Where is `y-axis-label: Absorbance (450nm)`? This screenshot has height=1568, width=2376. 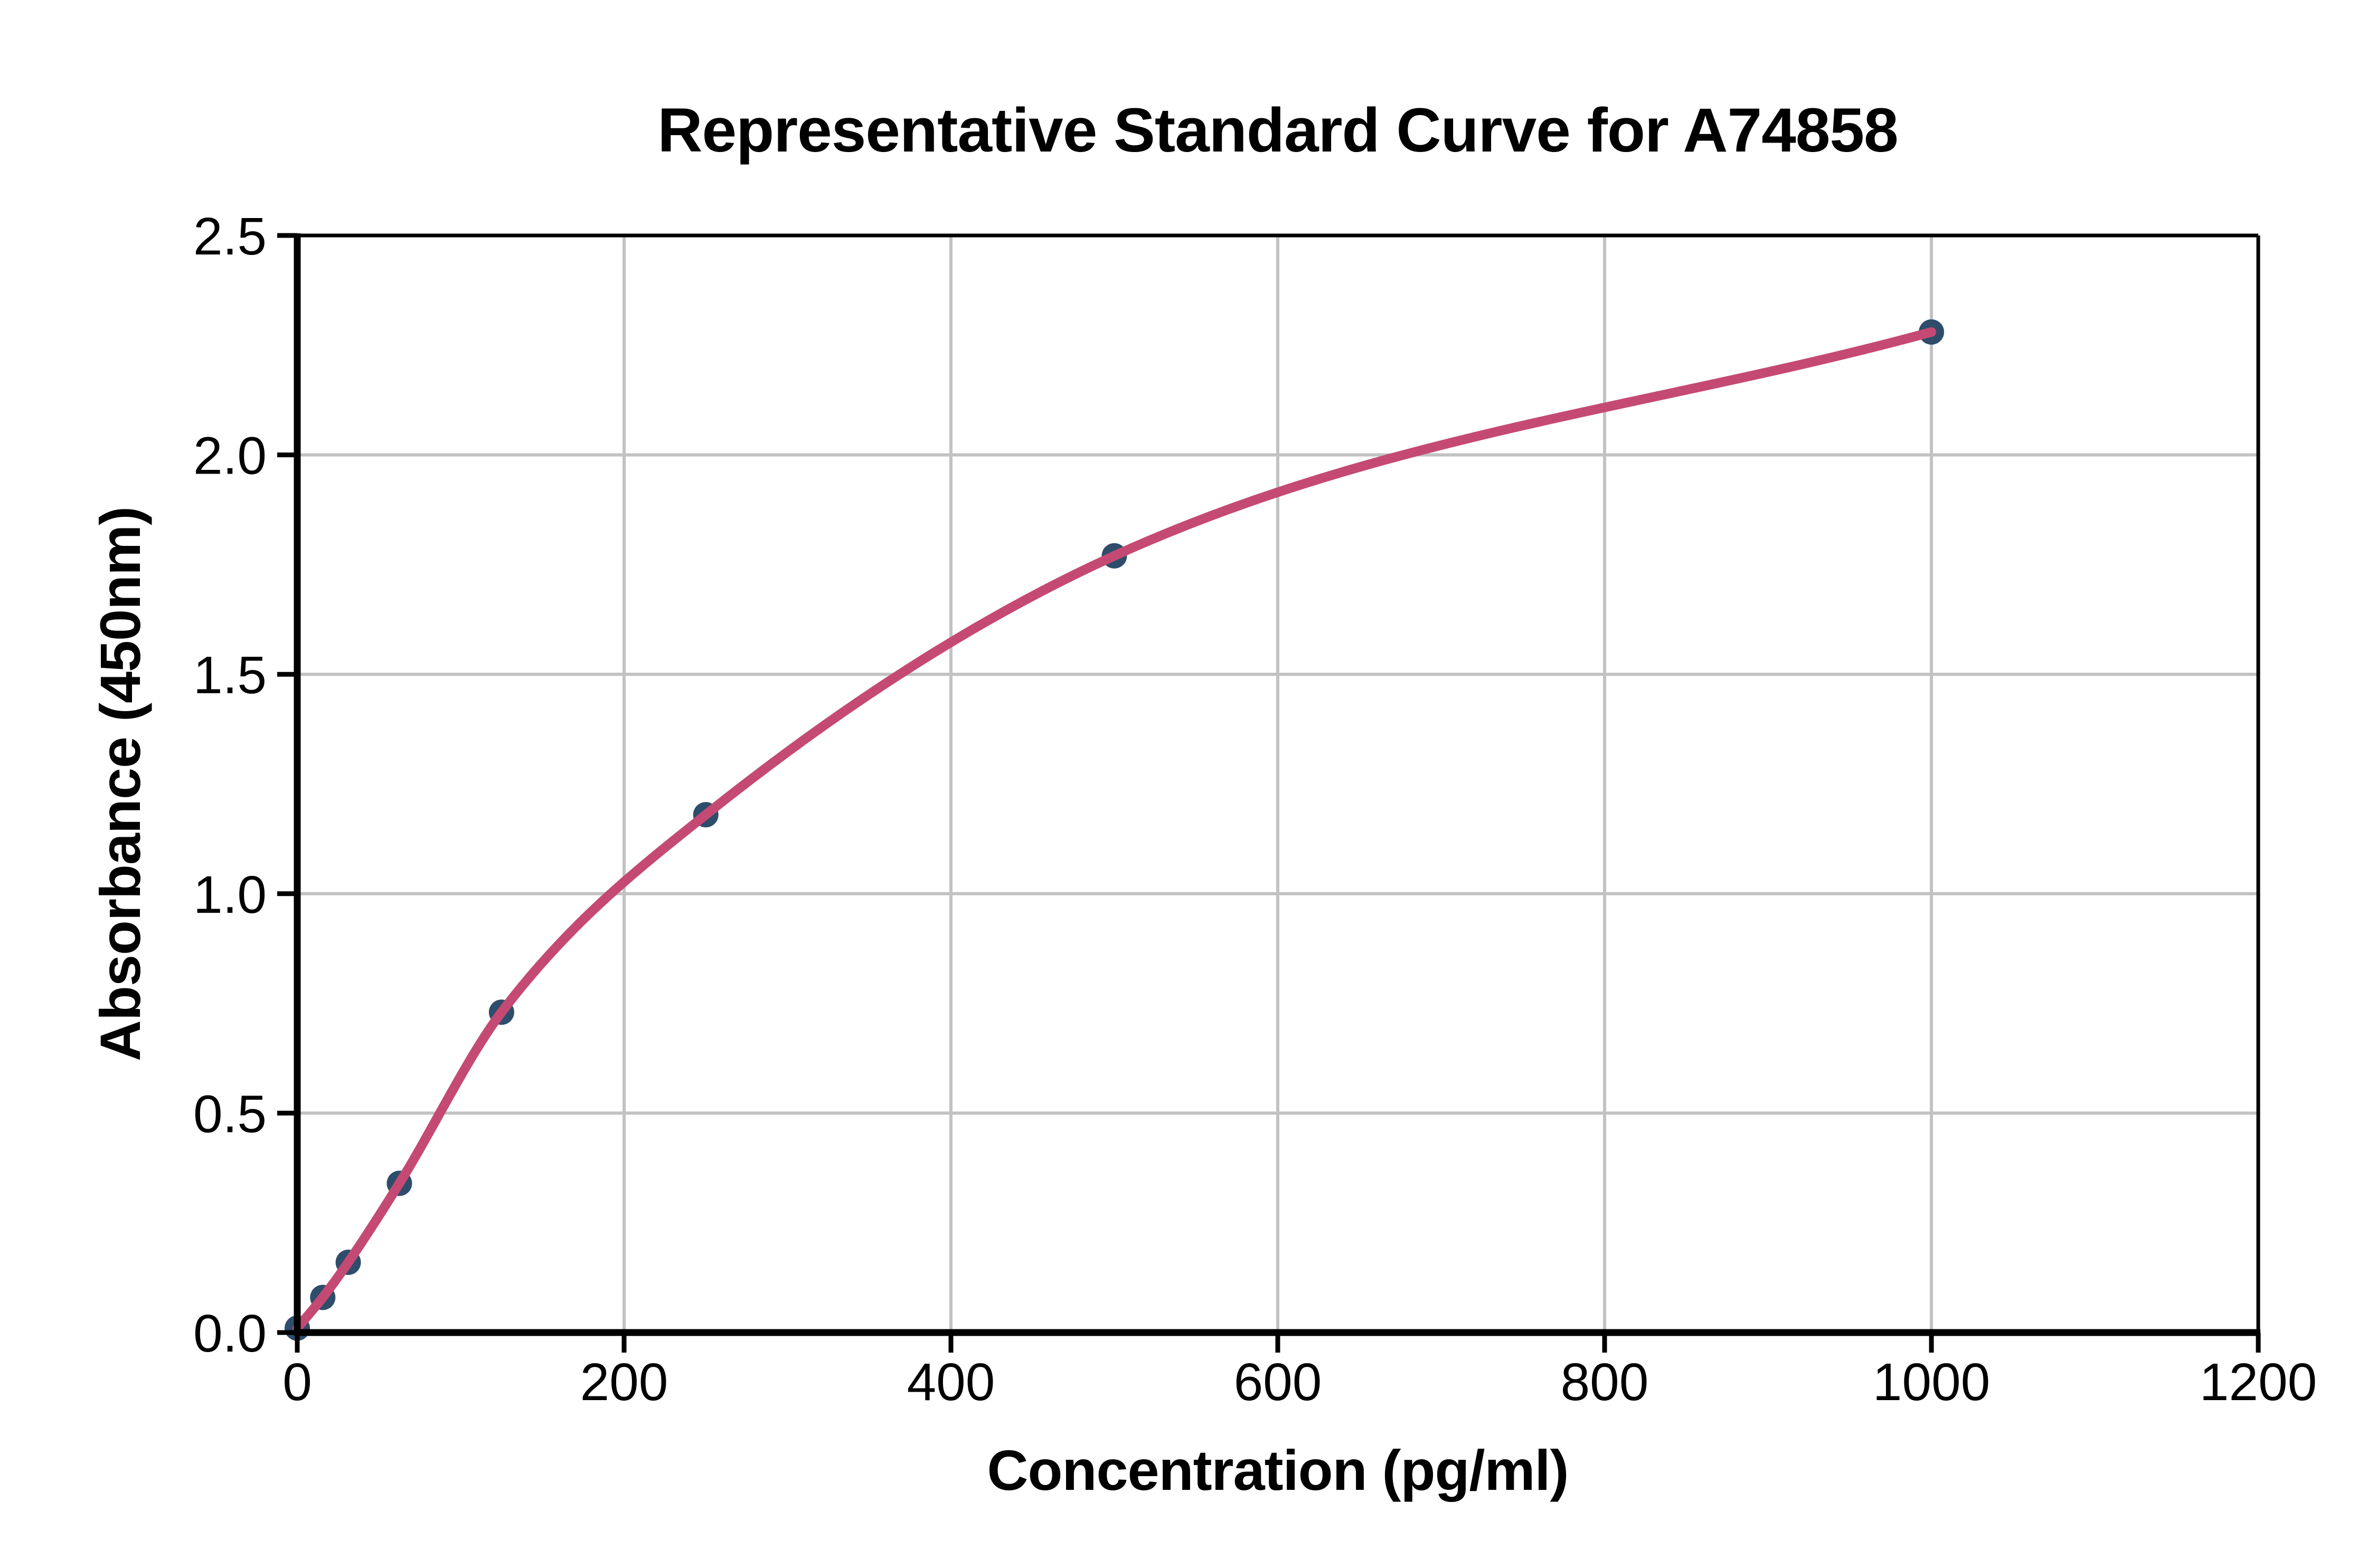 y-axis-label: Absorbance (450nm) is located at coordinates (120, 784).